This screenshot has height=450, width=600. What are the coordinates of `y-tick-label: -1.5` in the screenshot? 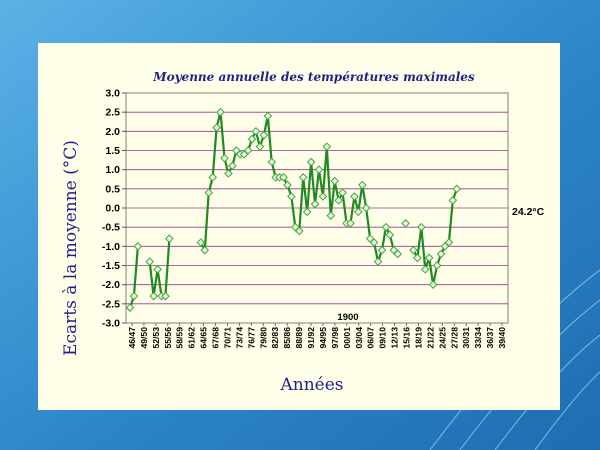 It's located at (111, 266).